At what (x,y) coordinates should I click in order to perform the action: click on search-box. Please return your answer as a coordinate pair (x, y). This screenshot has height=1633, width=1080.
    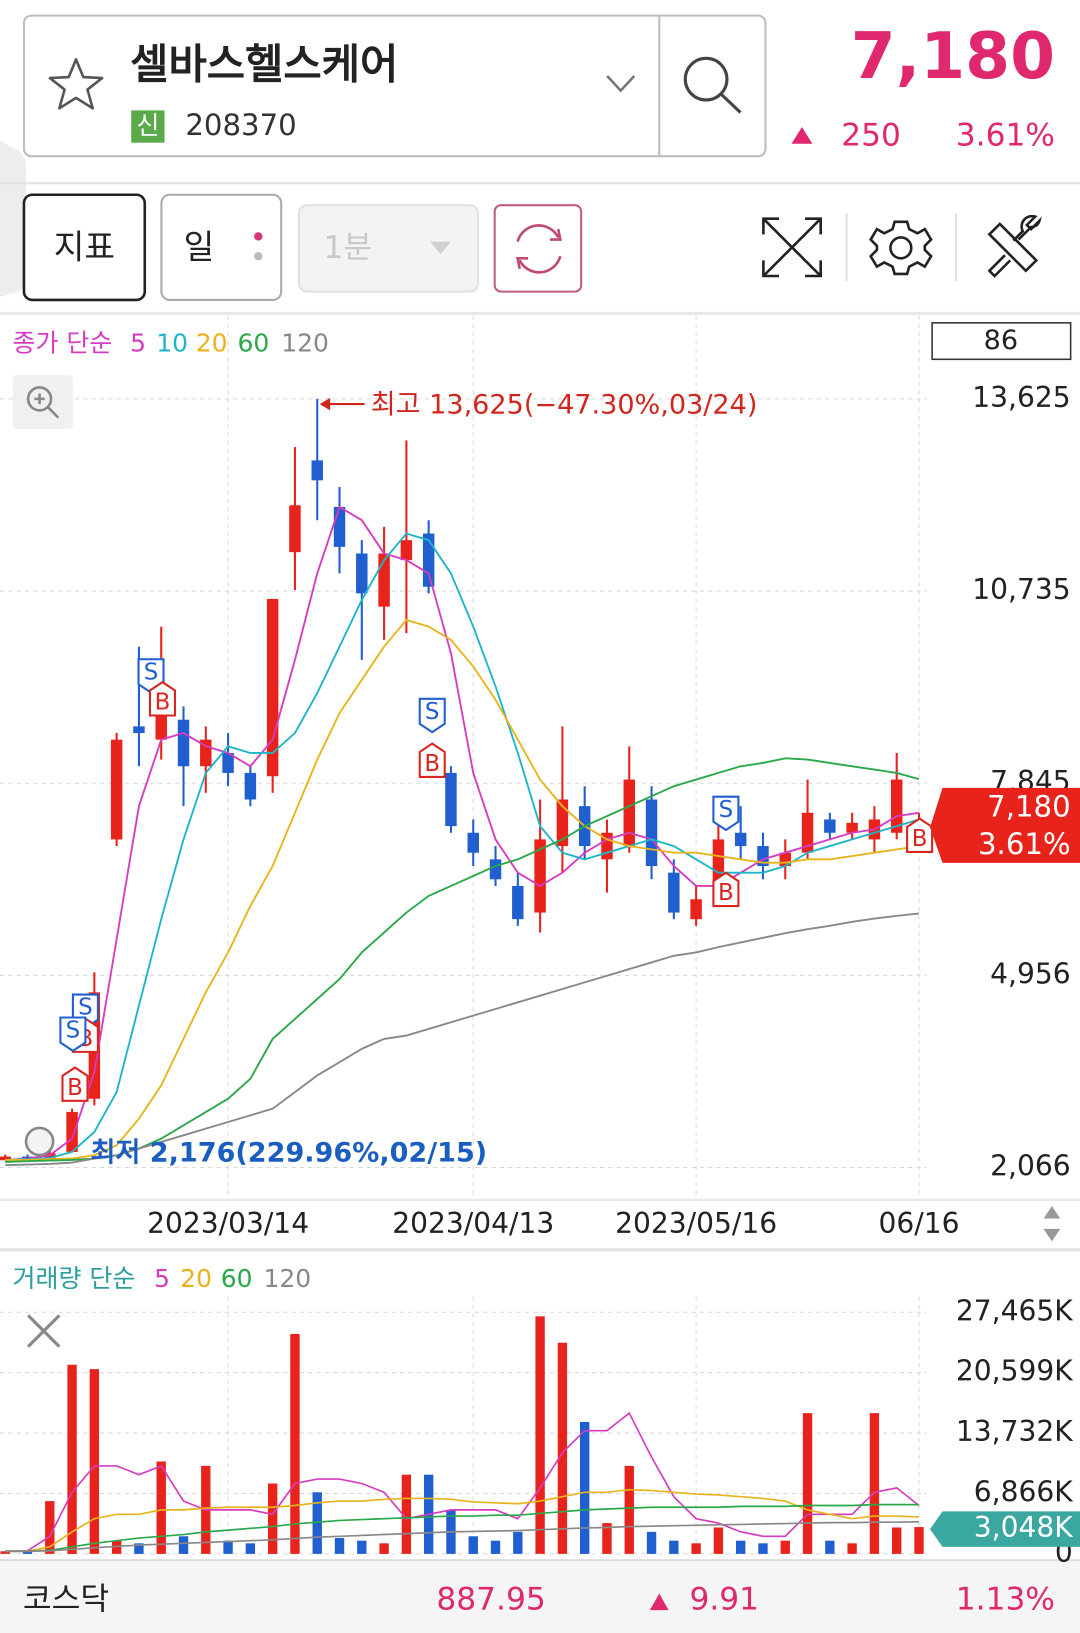
    Looking at the image, I should click on (394, 86).